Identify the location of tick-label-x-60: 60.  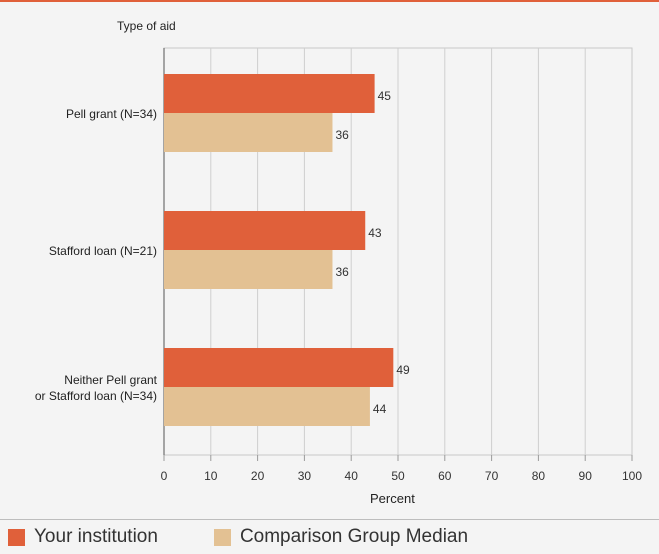
(445, 476).